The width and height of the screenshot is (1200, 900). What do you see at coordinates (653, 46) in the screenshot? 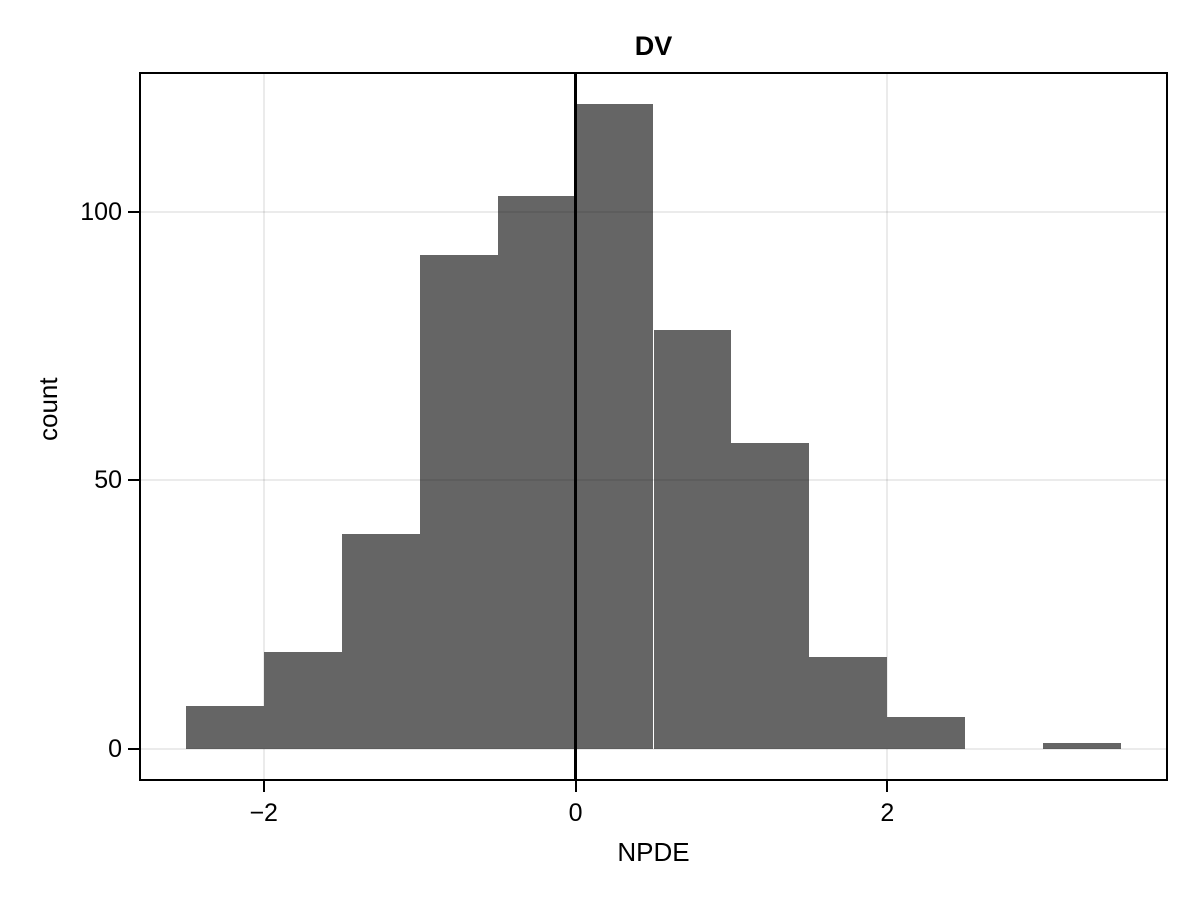
I see `plot-title: DV` at bounding box center [653, 46].